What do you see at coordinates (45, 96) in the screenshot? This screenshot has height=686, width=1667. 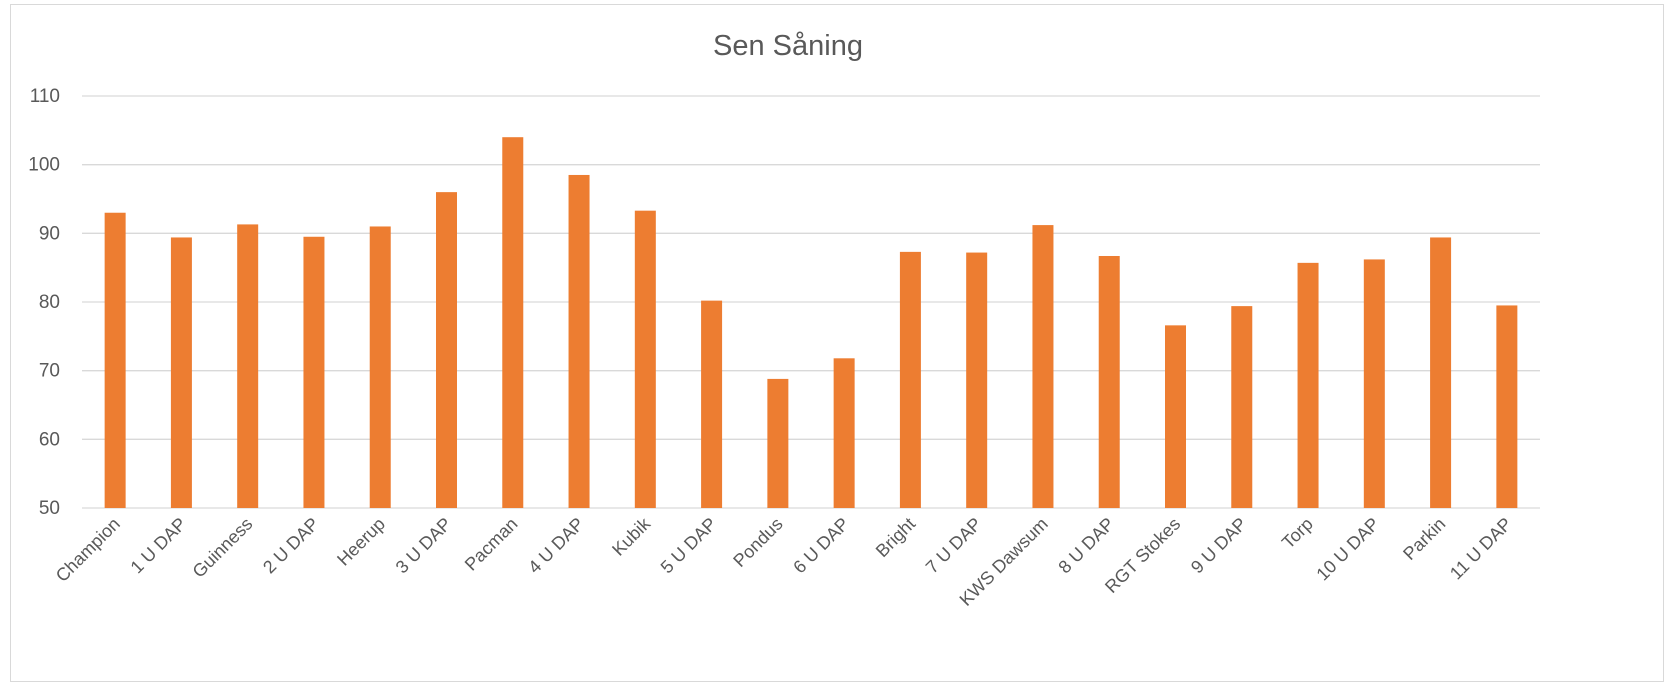 I see `y-tick-label: 110` at bounding box center [45, 96].